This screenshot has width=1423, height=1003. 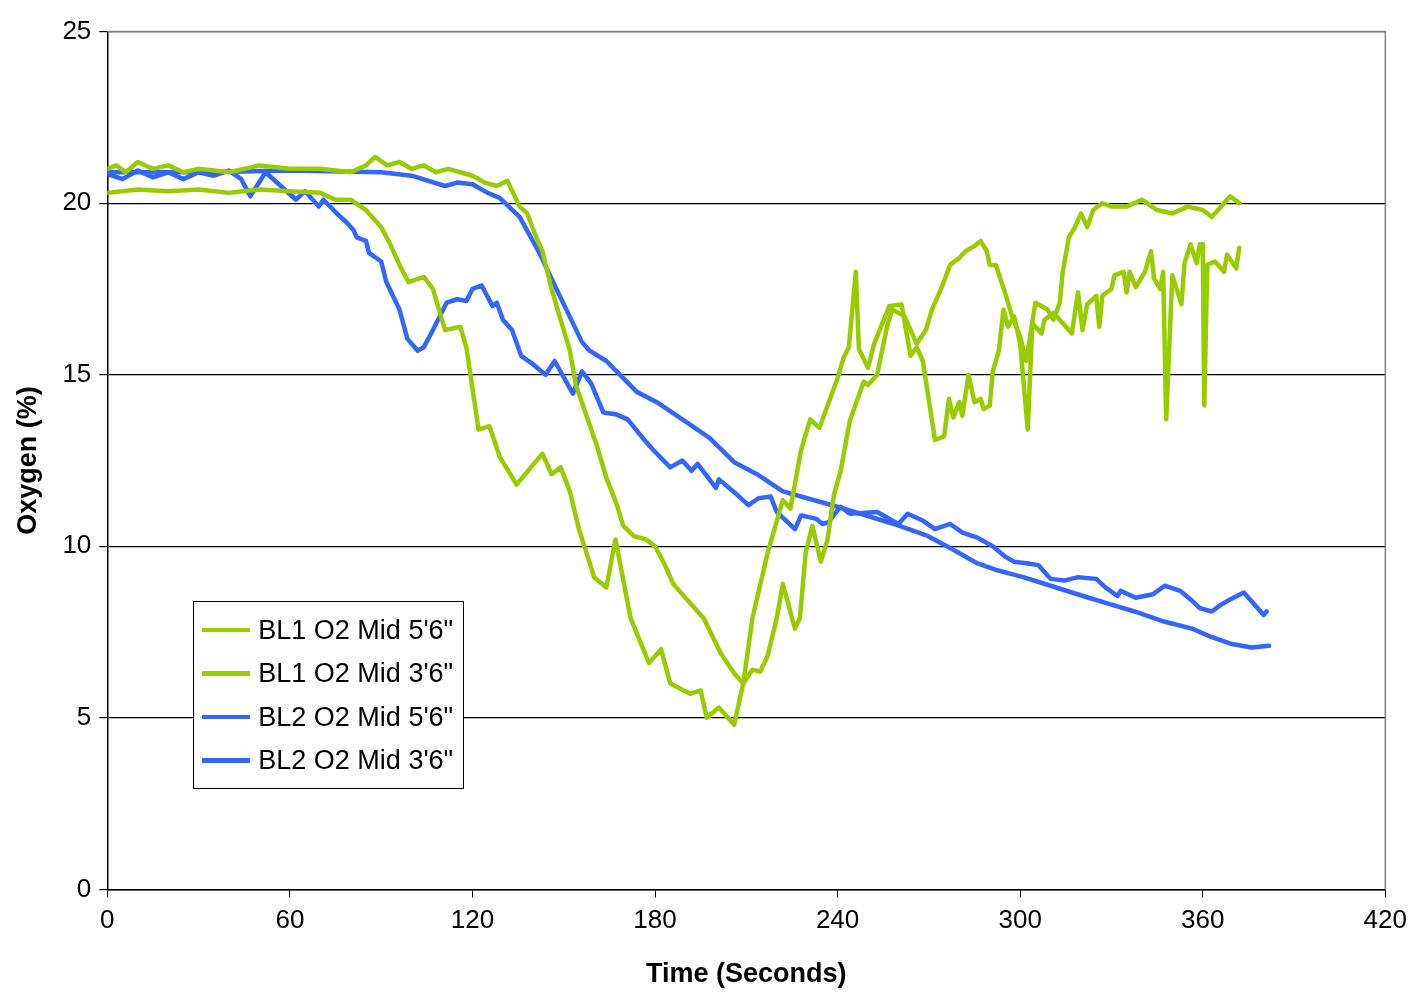 What do you see at coordinates (356, 761) in the screenshot?
I see `legend-label: BL2 O2 Mid 3'6"` at bounding box center [356, 761].